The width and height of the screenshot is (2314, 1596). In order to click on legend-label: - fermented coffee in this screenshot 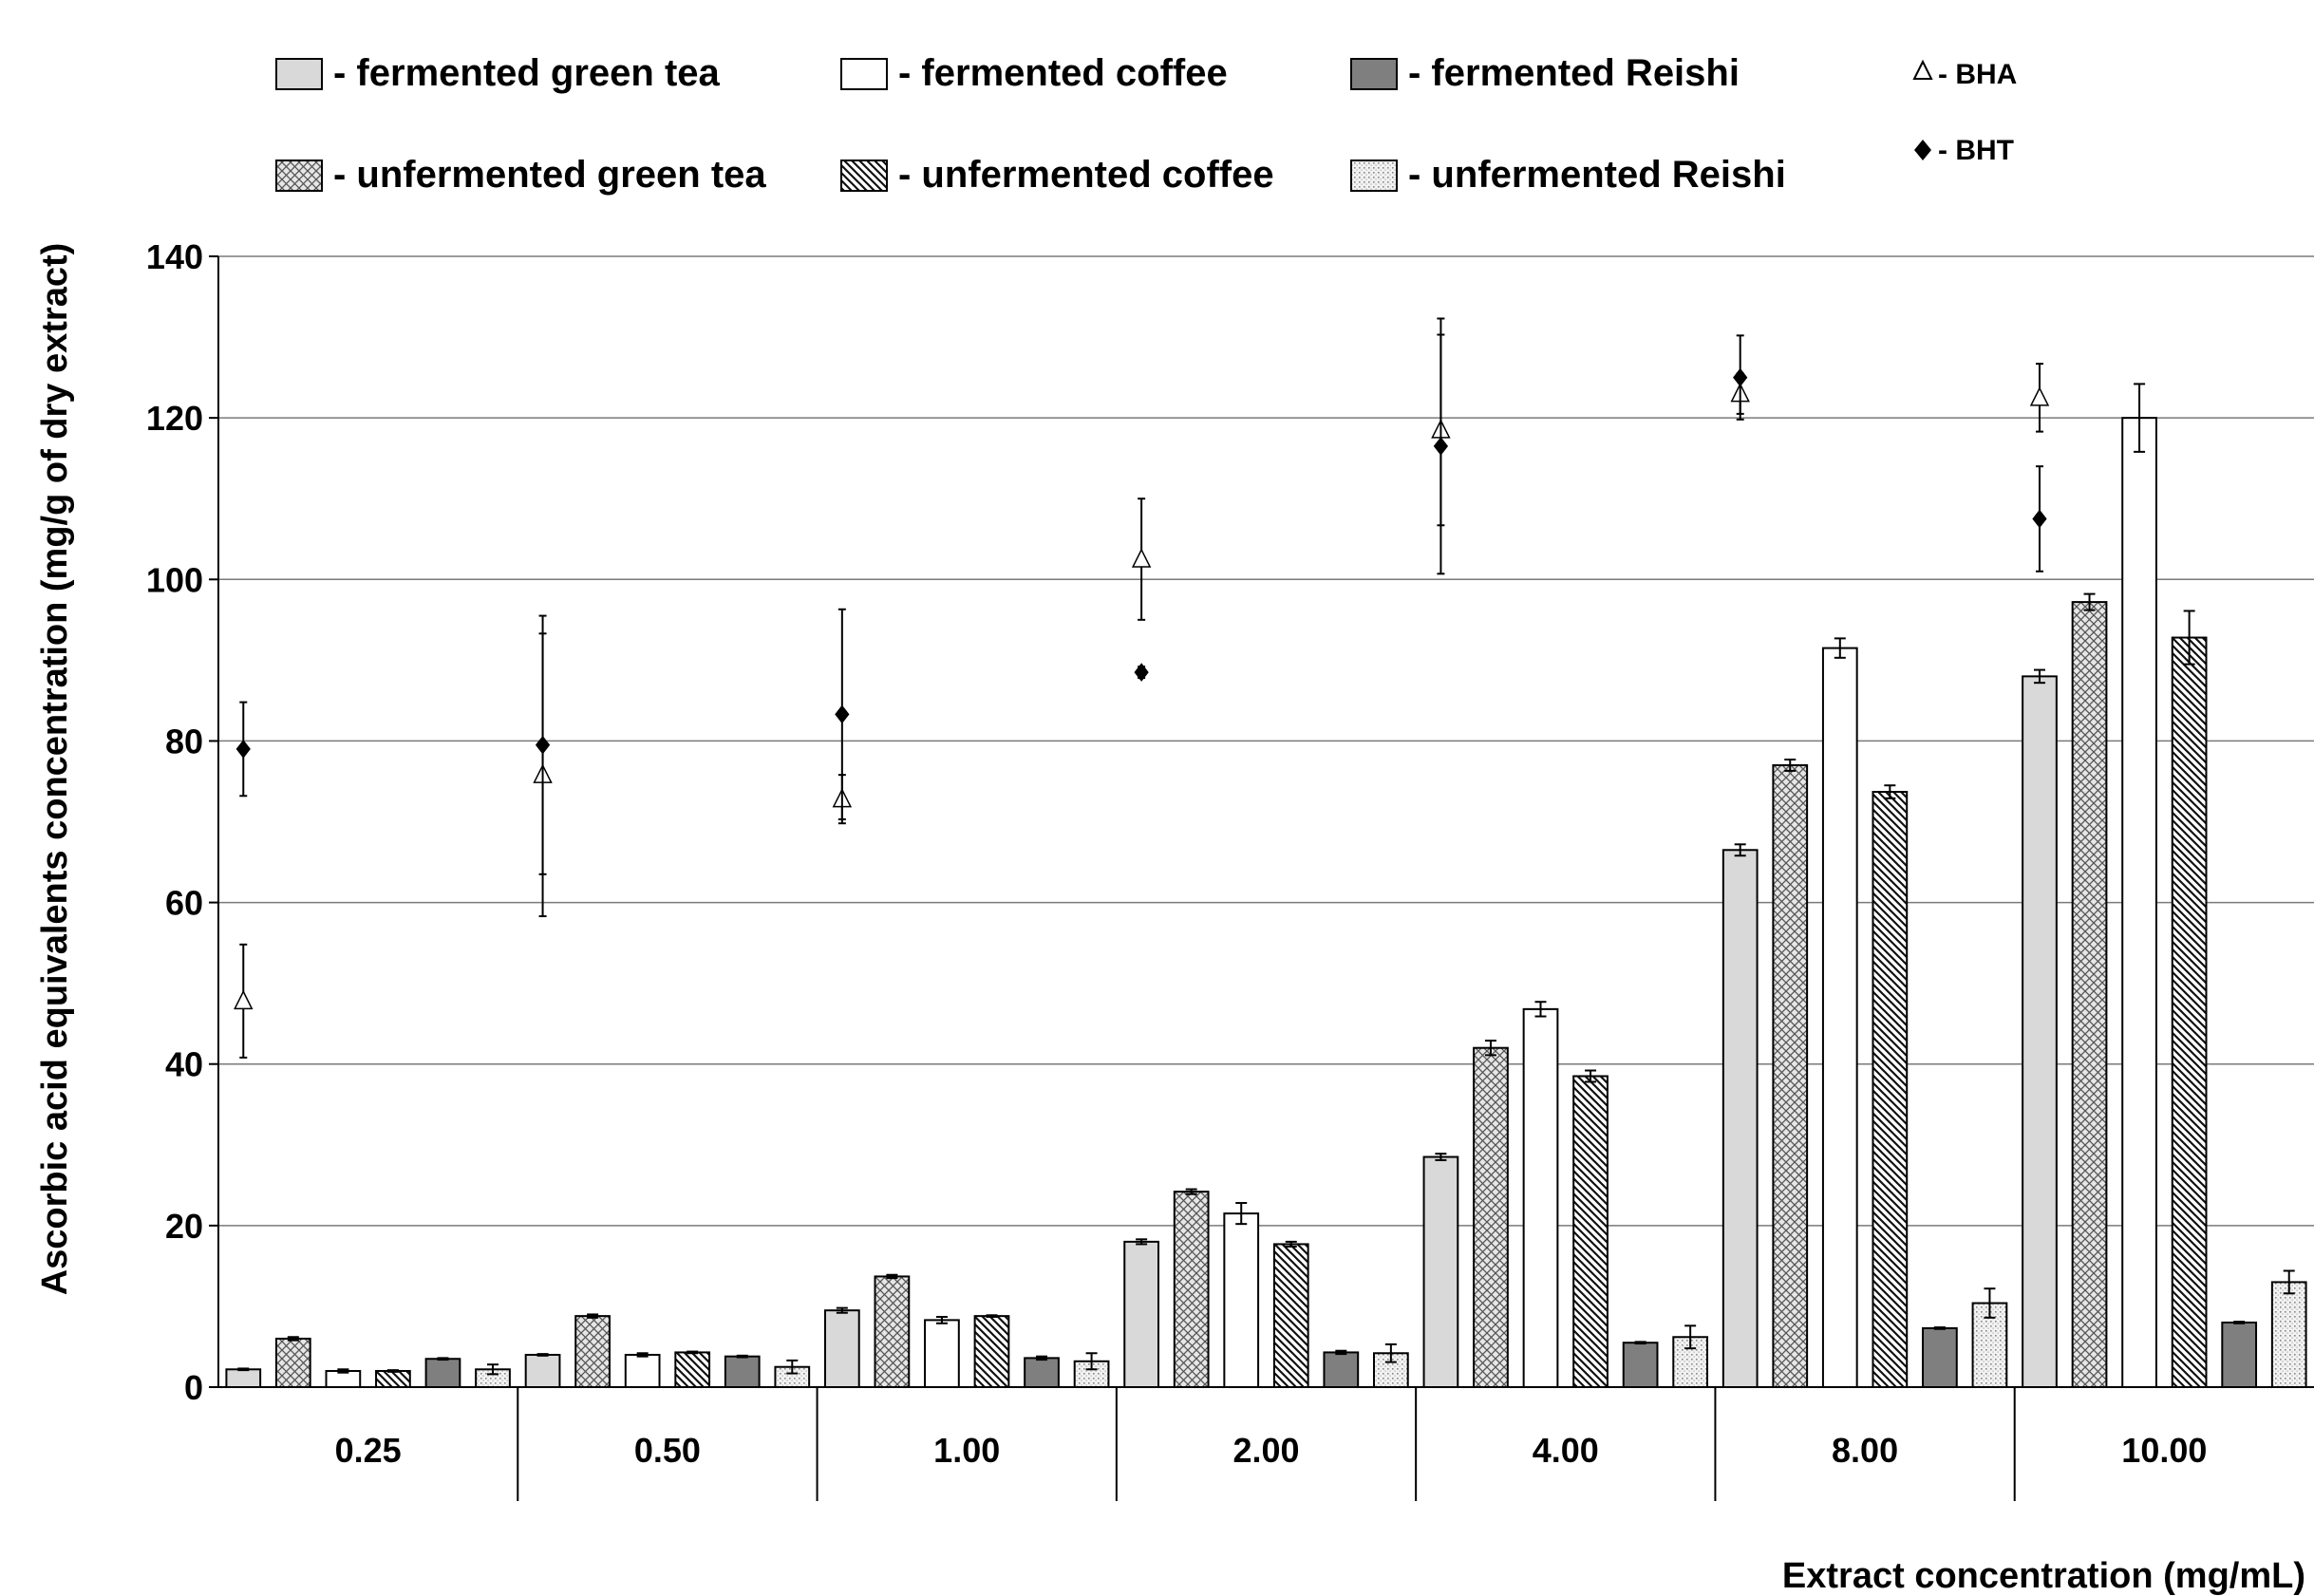, I will do `click(1063, 73)`.